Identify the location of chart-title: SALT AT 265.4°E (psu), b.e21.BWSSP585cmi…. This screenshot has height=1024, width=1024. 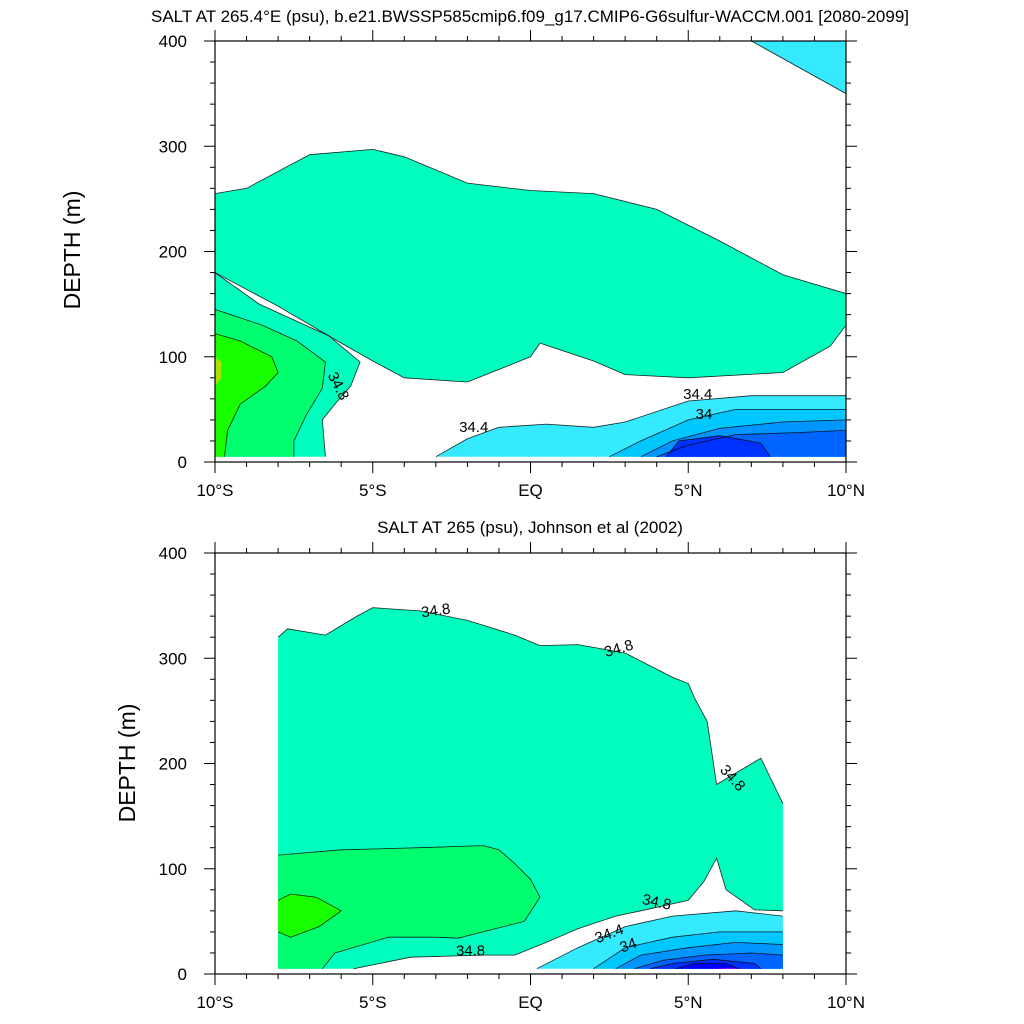
(530, 16).